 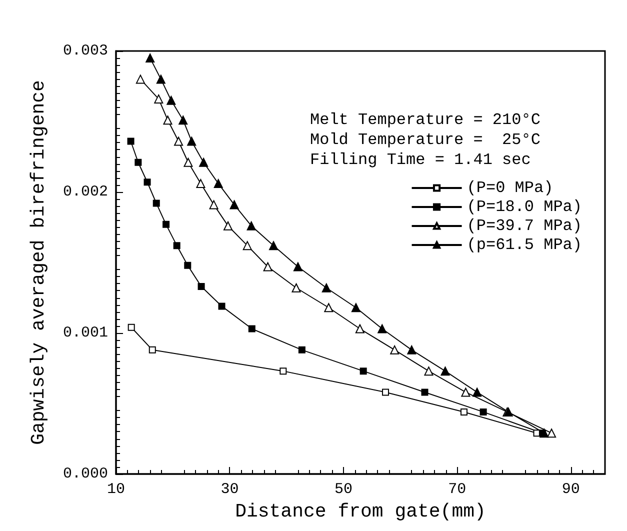 I want to click on y-tick-label: 0.000, so click(x=85, y=474).